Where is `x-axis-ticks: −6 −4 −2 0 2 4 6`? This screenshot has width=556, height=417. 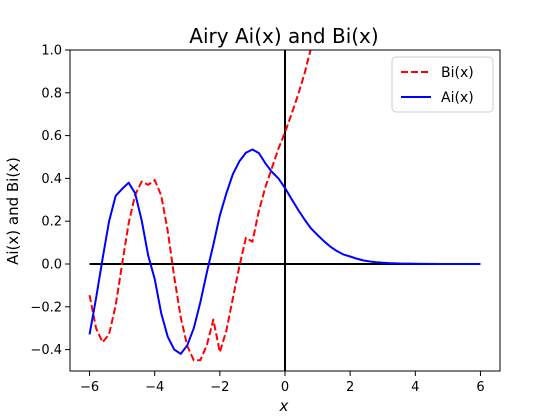
x-axis-ticks: −6 −4 −2 0 2 4 6 is located at coordinates (282, 383).